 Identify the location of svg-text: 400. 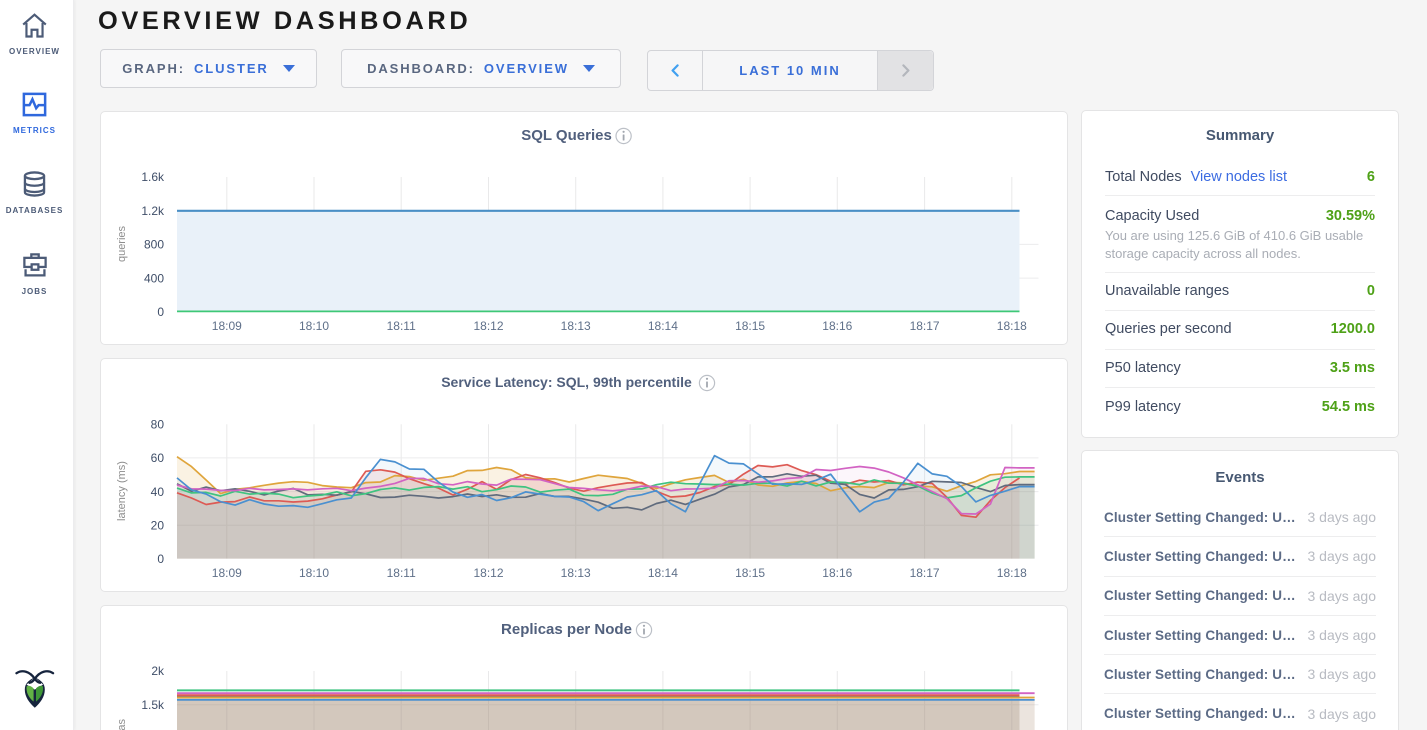
(154, 278).